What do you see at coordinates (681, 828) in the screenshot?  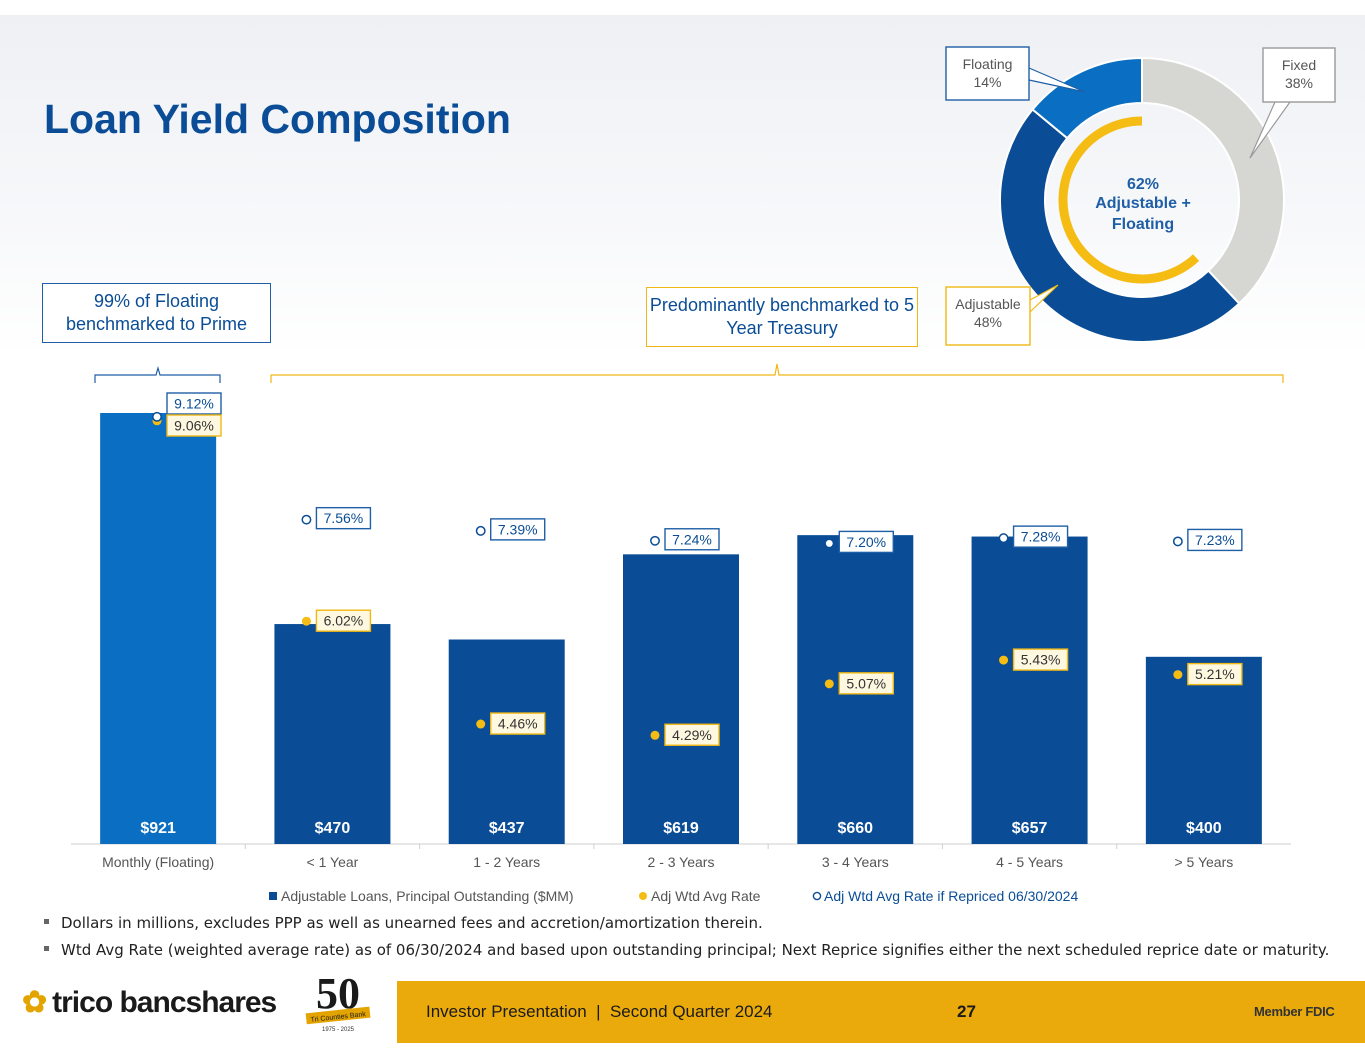 I see `bar-value-label: $619` at bounding box center [681, 828].